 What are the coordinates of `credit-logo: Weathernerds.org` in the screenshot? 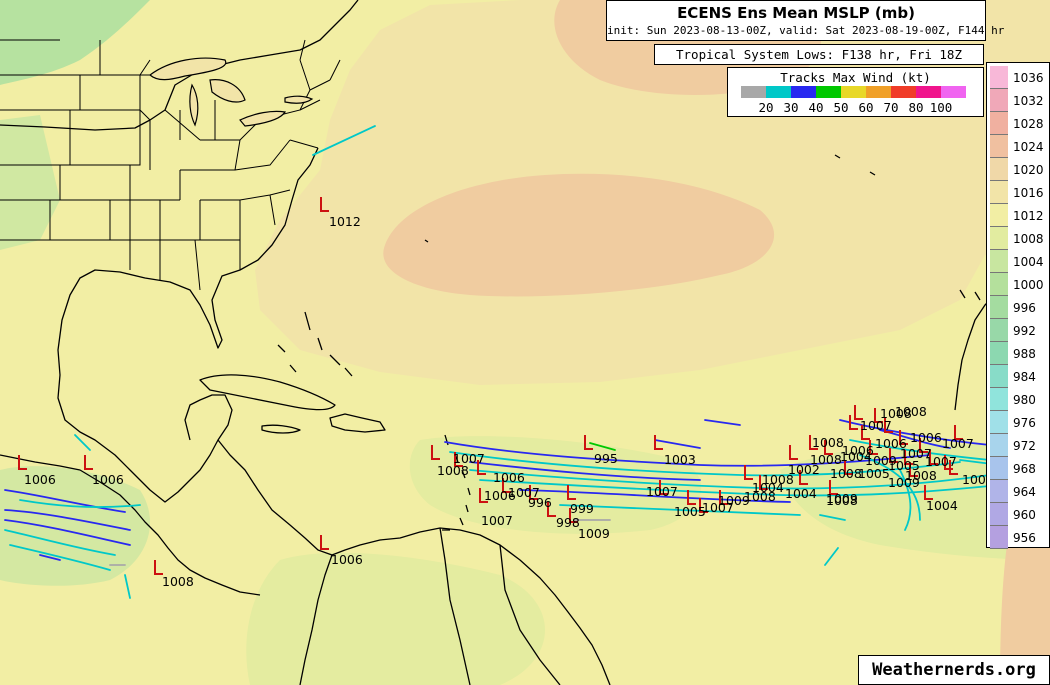 It's located at (954, 670).